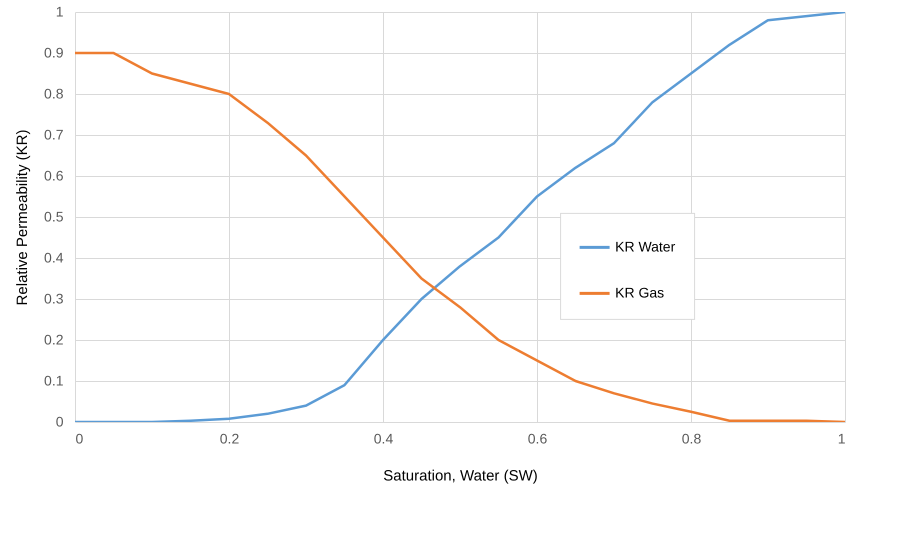  Describe the element at coordinates (692, 438) in the screenshot. I see `x-tick-label: 0.8` at that location.